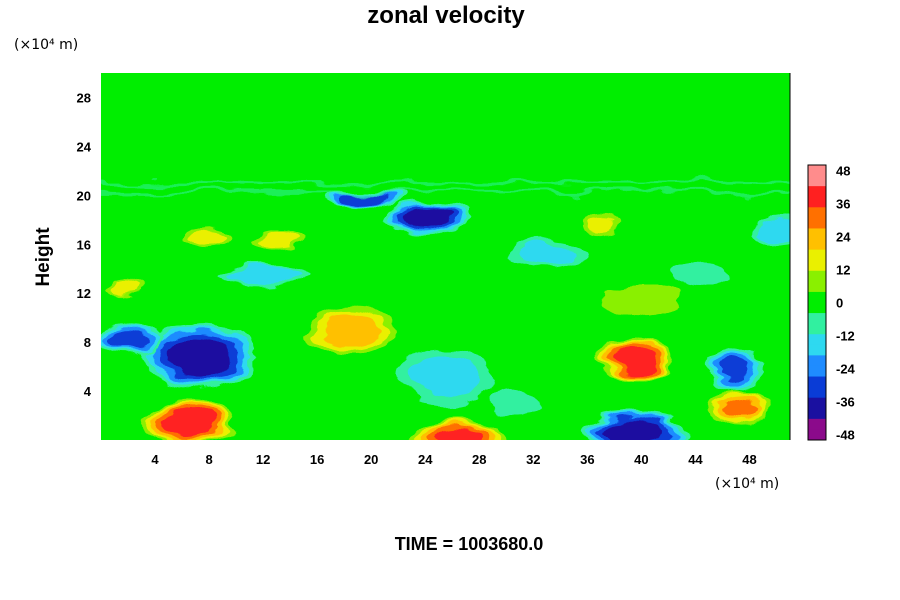 The image size is (900, 600). Describe the element at coordinates (84, 195) in the screenshot. I see `y-tick-label: 20` at that location.